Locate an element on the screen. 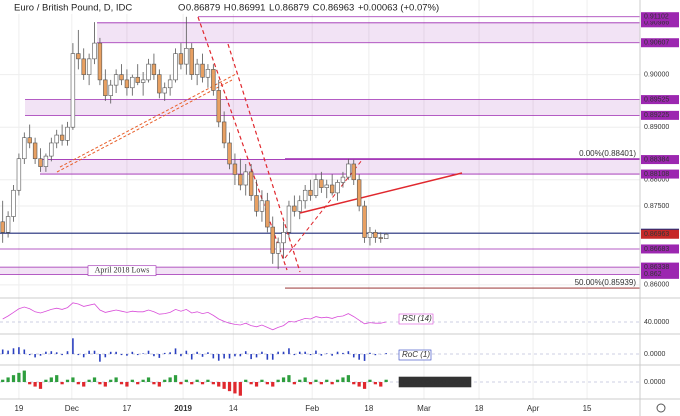 This screenshot has width=680, height=416. trend-line is located at coordinates (242, 143).